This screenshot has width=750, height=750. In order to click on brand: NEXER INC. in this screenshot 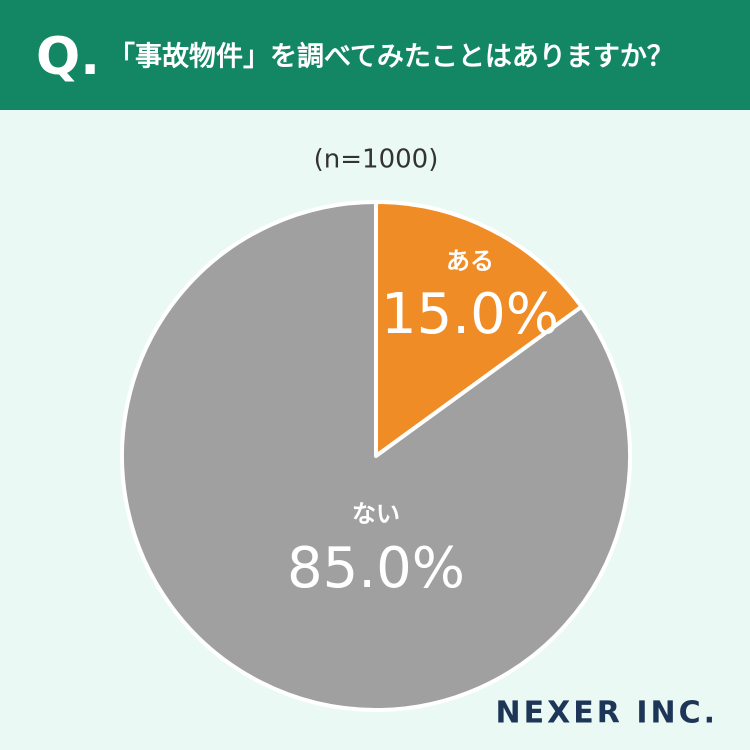, I will do `click(607, 713)`.